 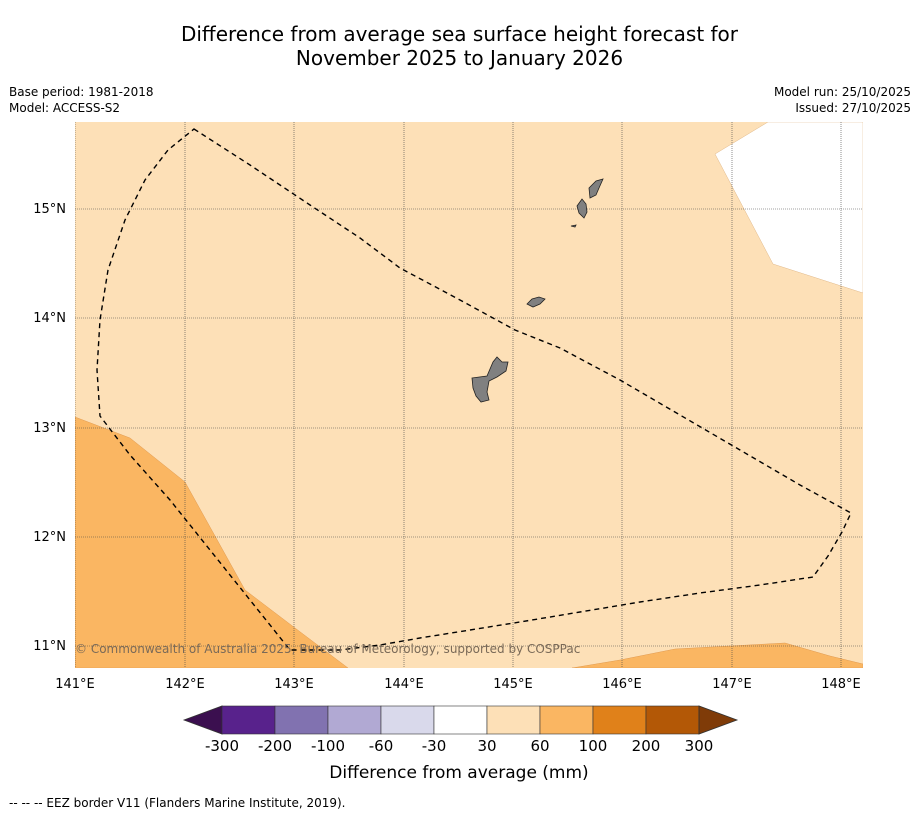 I want to click on lon-label: 142°E, so click(x=185, y=684).